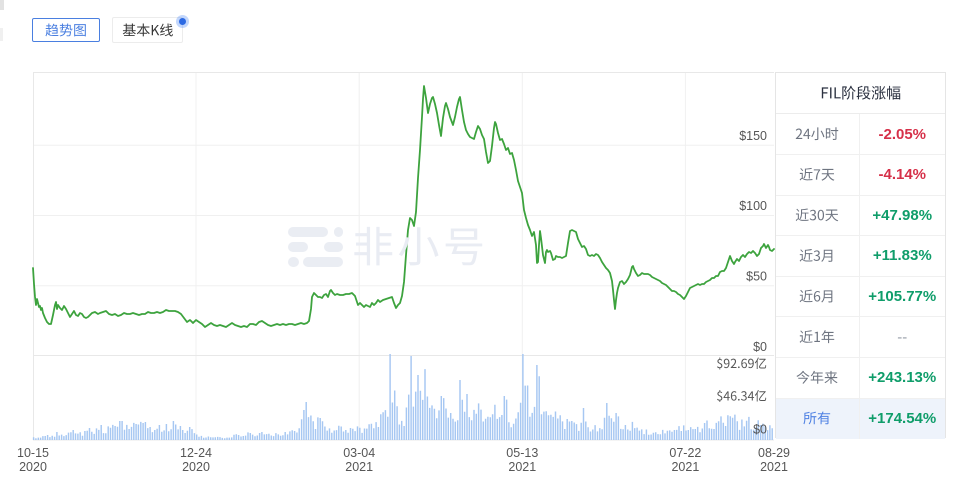 This screenshot has height=483, width=960. What do you see at coordinates (522, 453) in the screenshot?
I see `svg-text: 05-13` at bounding box center [522, 453].